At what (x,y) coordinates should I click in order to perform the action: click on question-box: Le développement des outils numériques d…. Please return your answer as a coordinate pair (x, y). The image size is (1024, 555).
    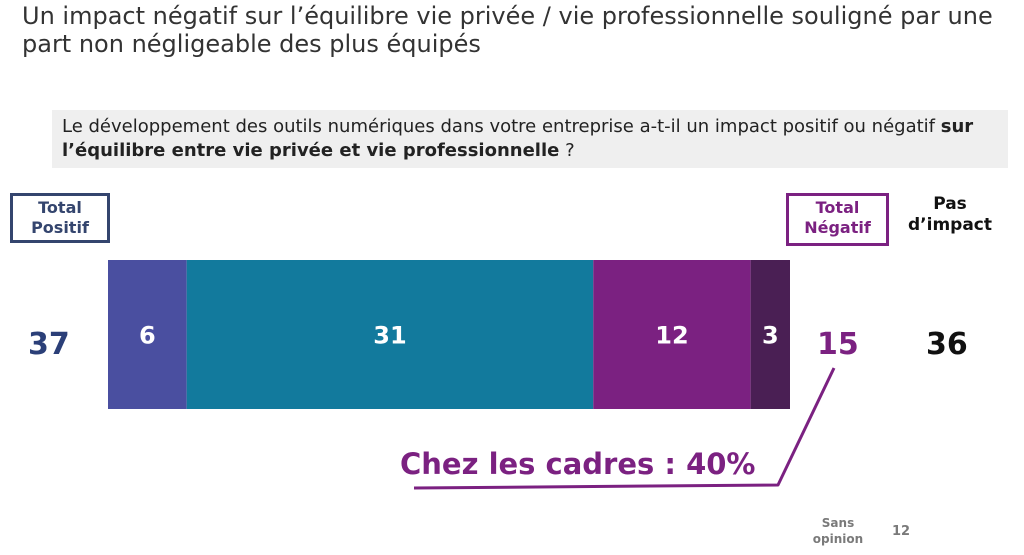
    Looking at the image, I should click on (530, 139).